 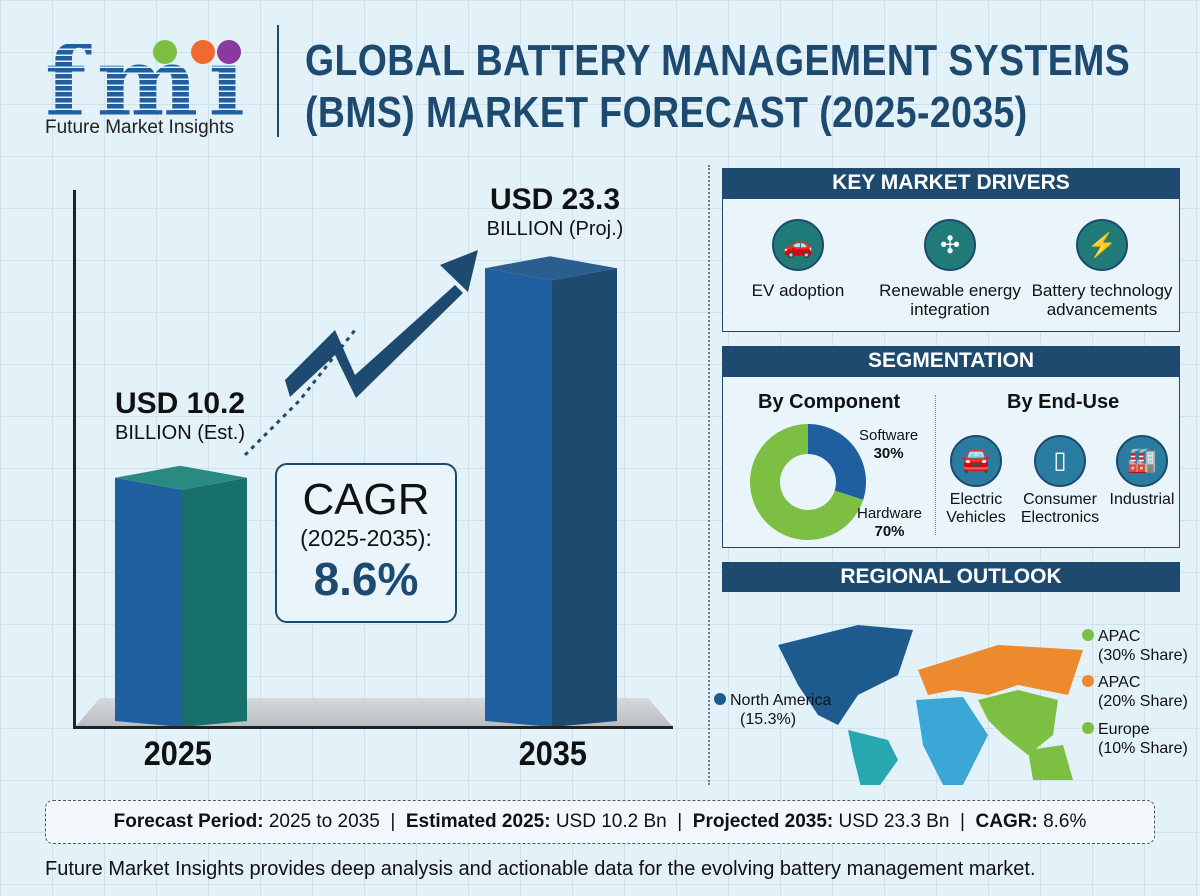 I want to click on bar-2025, so click(x=181, y=596).